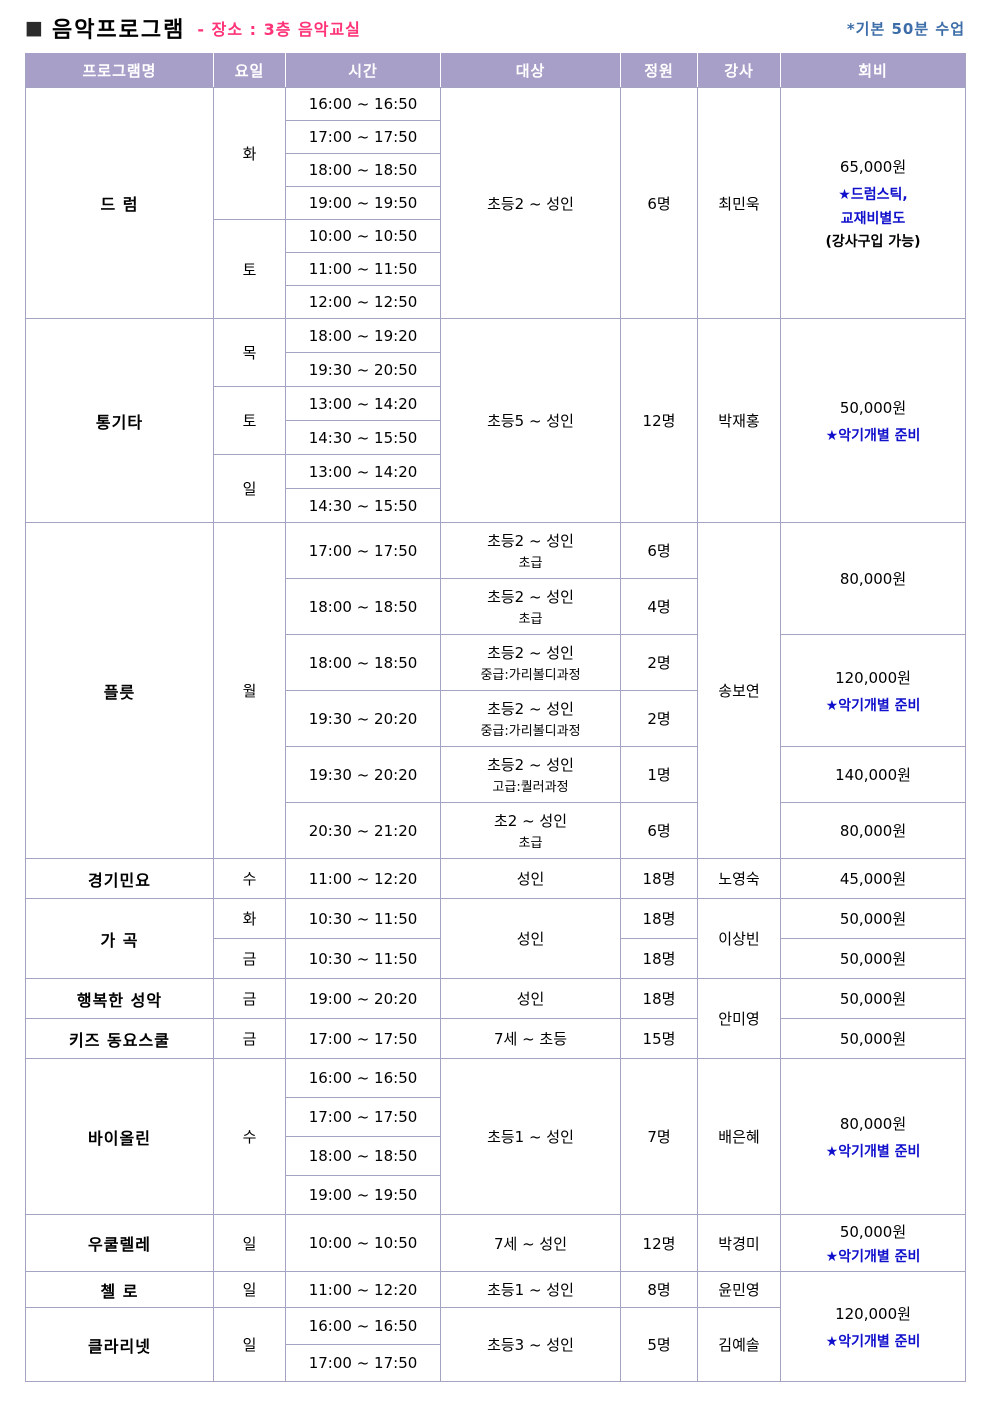 The width and height of the screenshot is (992, 1403). What do you see at coordinates (119, 1344) in the screenshot?
I see `program-cell-clarinet: 클라리넷` at bounding box center [119, 1344].